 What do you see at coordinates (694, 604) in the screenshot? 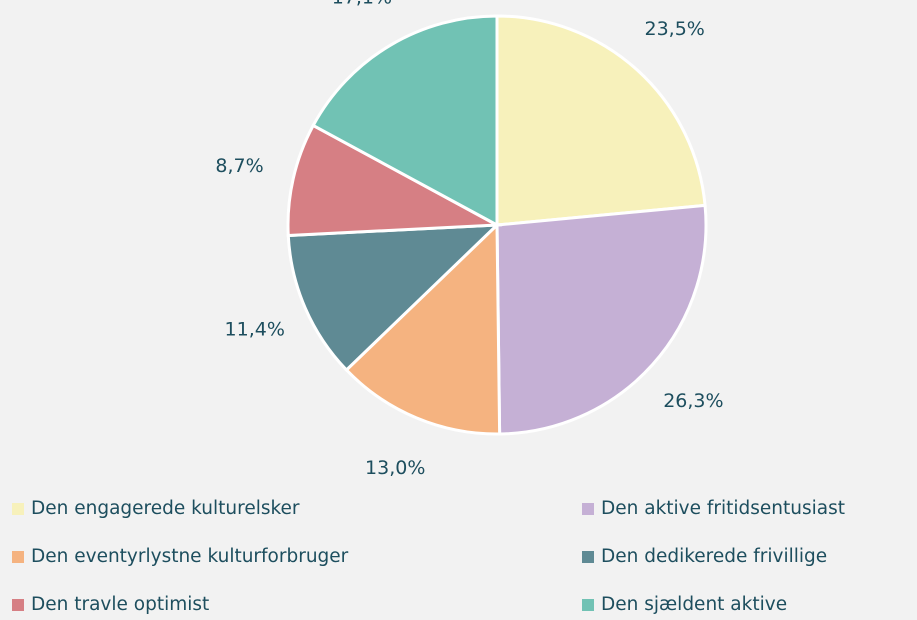
I see `legend-label: Den sjældent aktive` at bounding box center [694, 604].